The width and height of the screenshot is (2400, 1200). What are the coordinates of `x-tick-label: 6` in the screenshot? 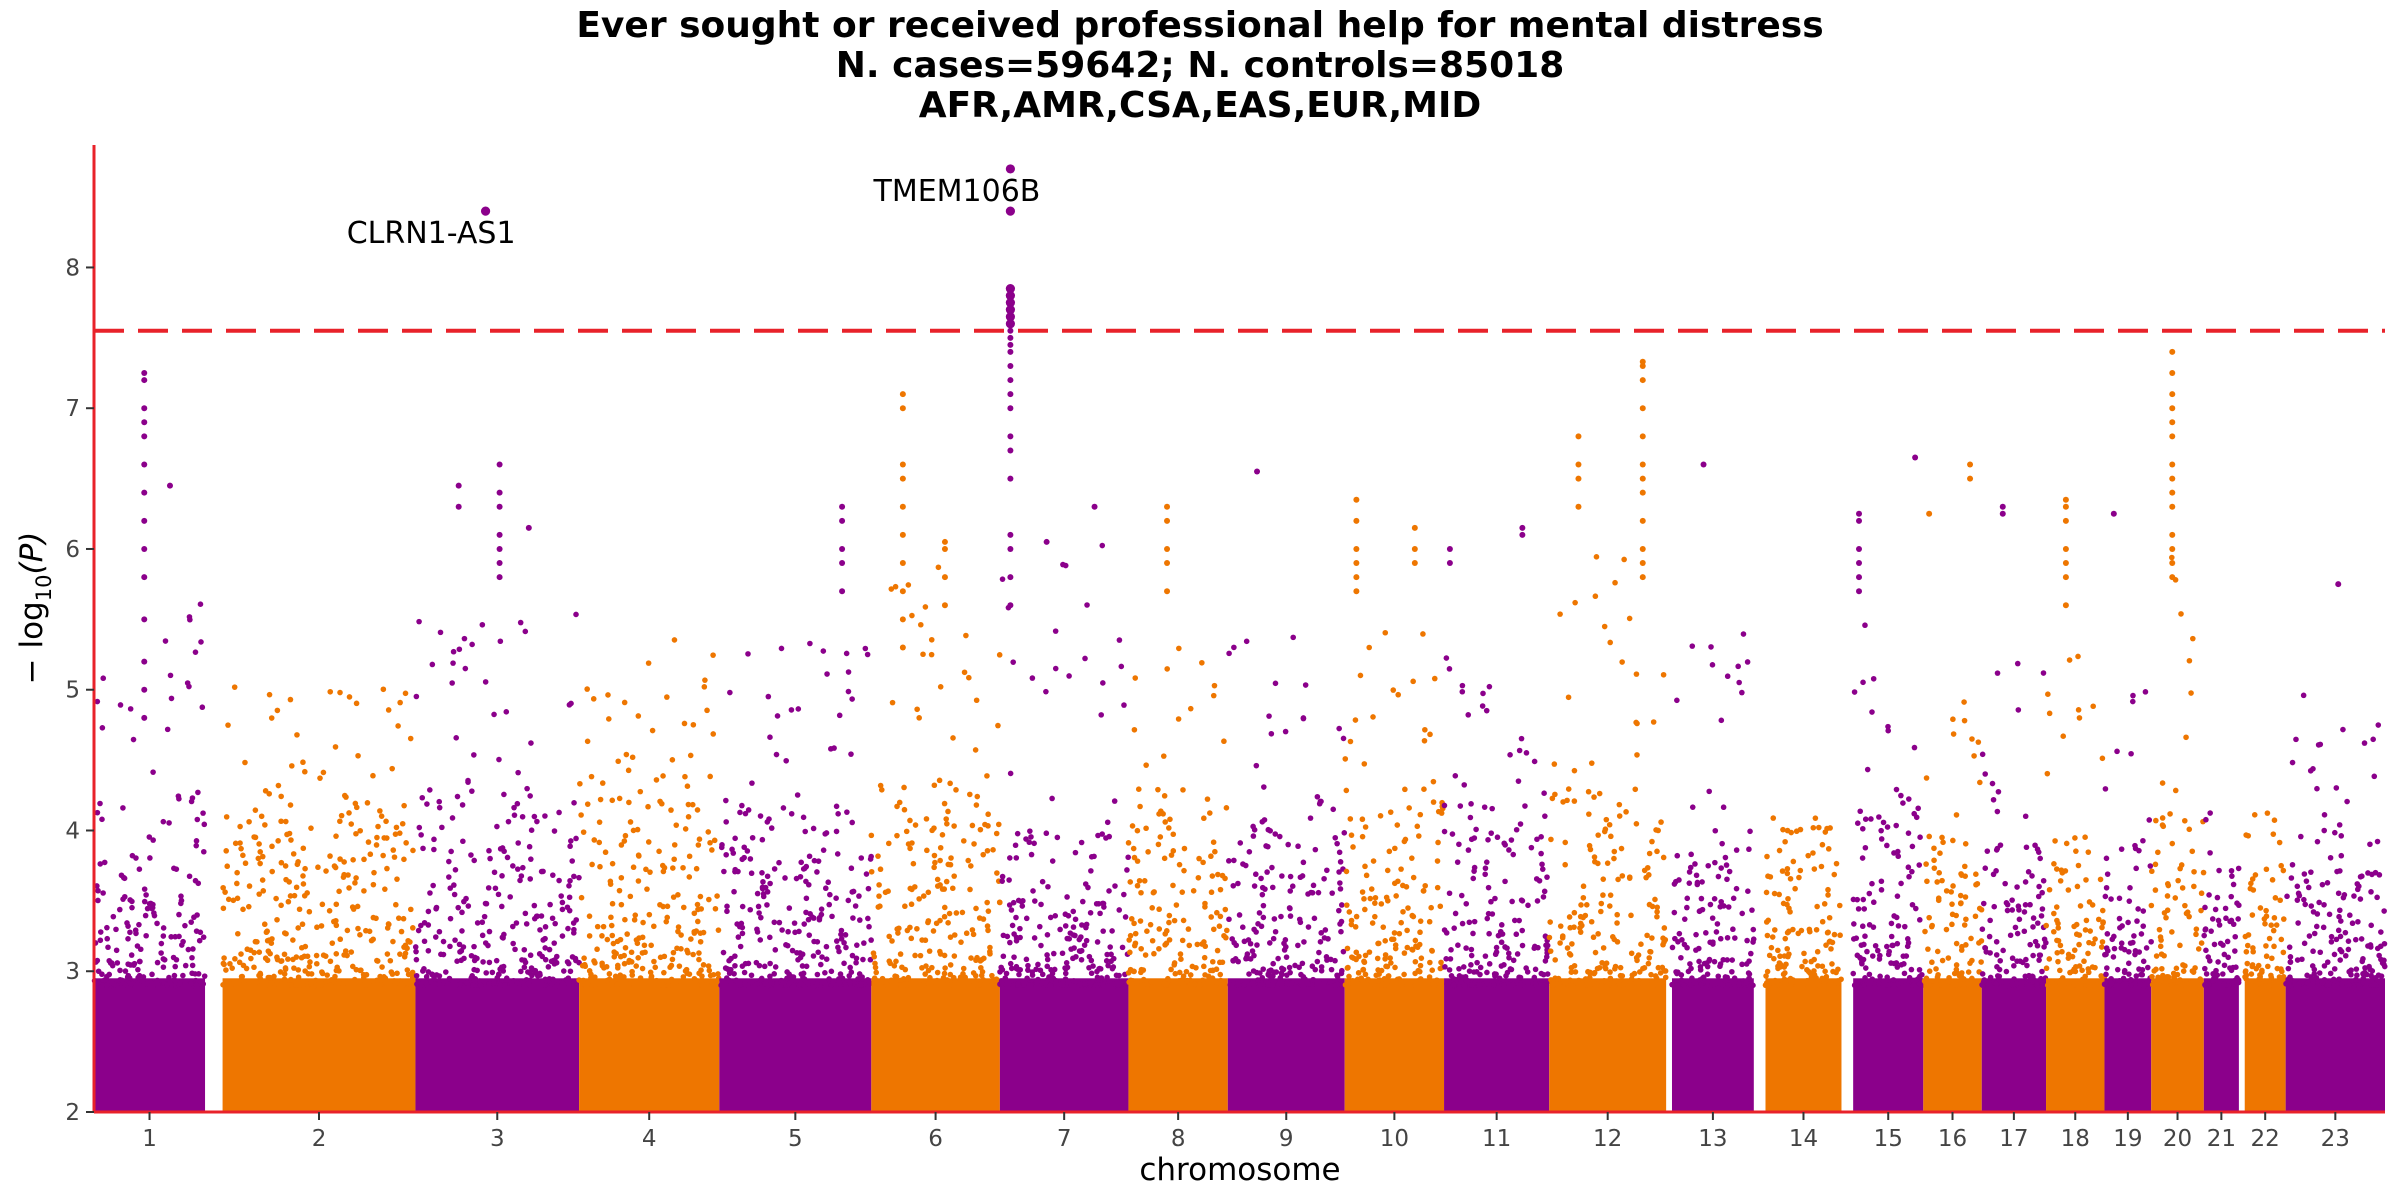 It's located at (935, 1139).